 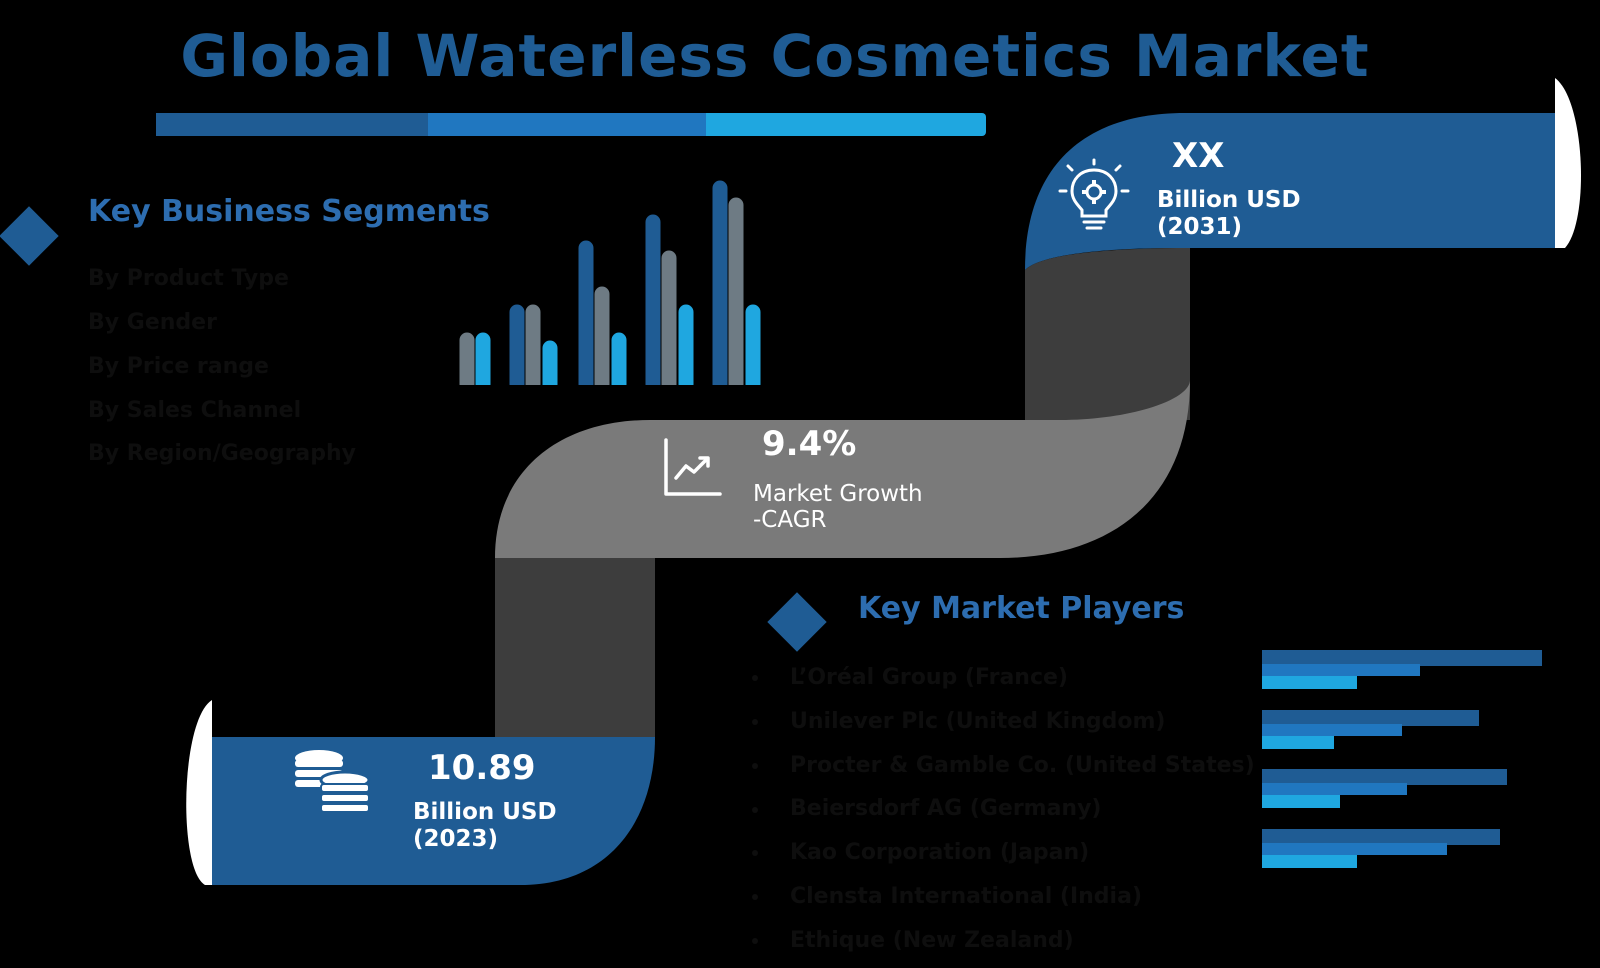 What do you see at coordinates (1022, 765) in the screenshot?
I see `player-item: Procter & Gamble Co. (United States)` at bounding box center [1022, 765].